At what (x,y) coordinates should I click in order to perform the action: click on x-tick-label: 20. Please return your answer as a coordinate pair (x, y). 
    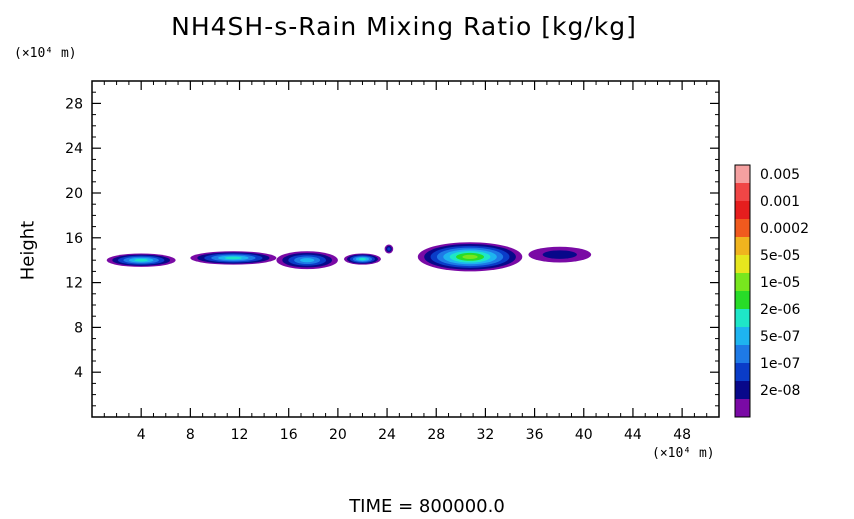
    Looking at the image, I should click on (338, 435).